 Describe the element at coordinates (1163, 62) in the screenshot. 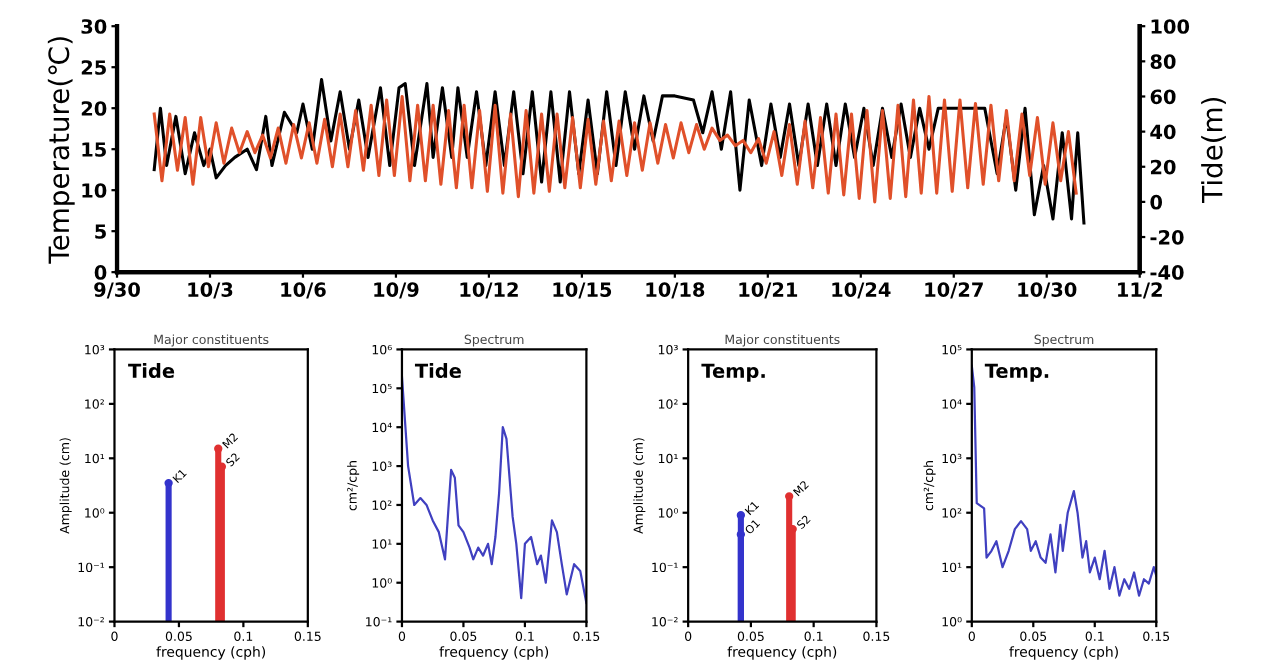

I see `y2-tick-label: 80` at that location.